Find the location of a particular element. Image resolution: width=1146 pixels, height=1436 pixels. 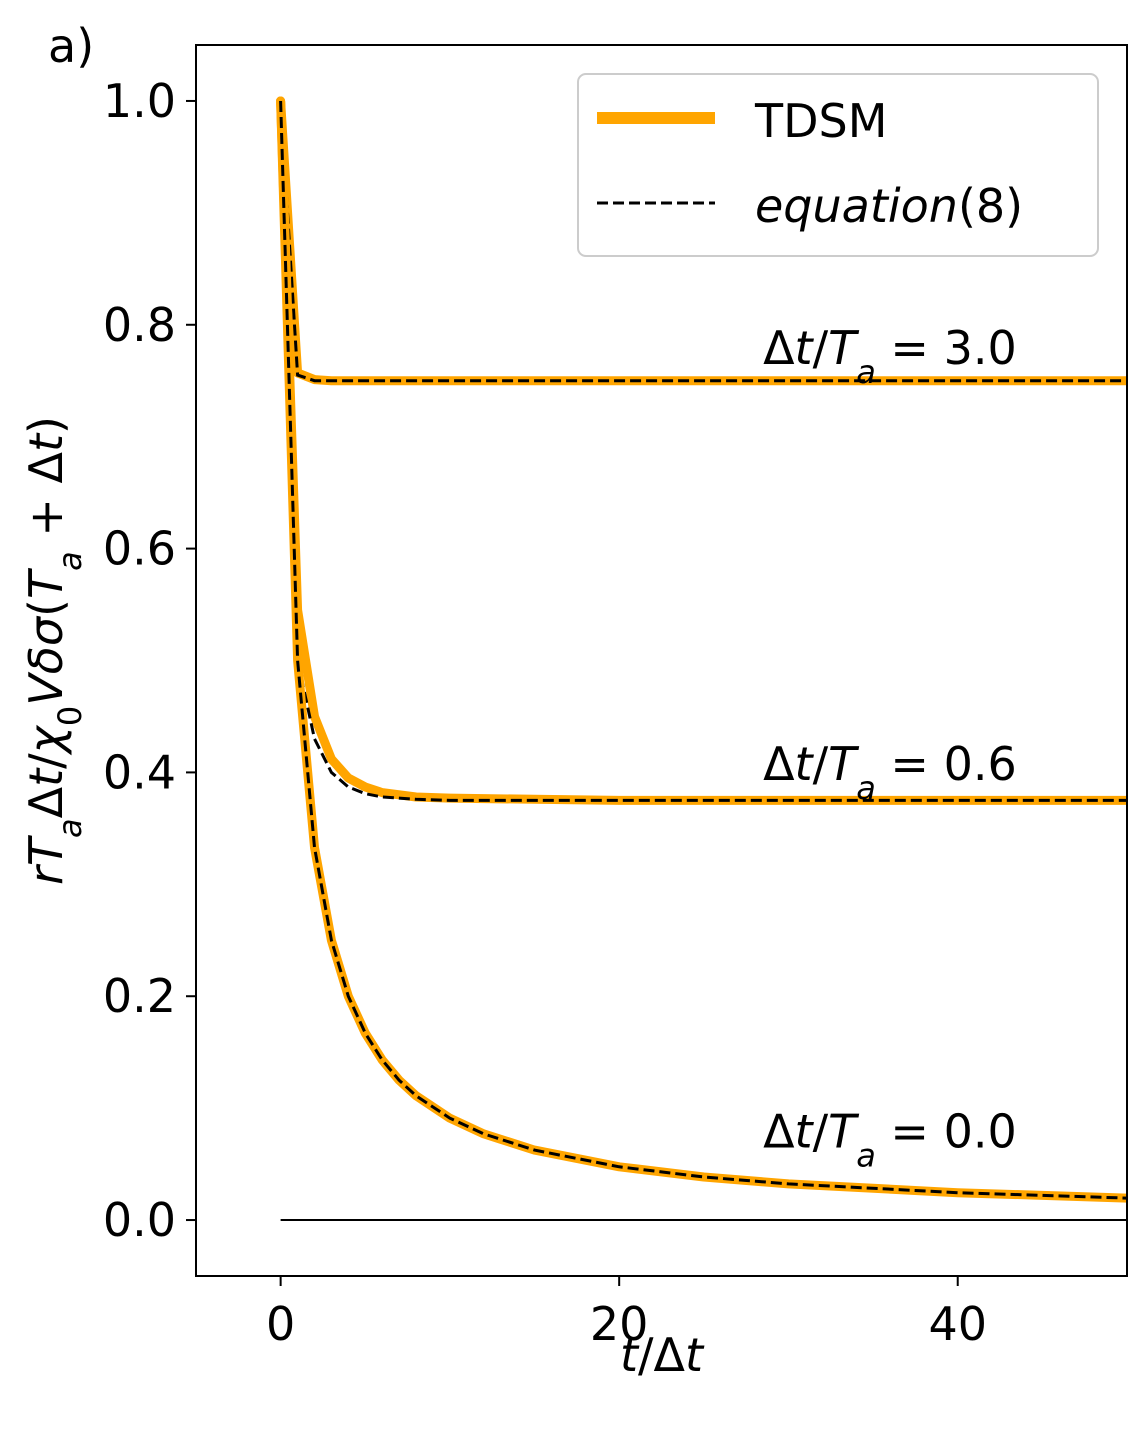

annotation--t-t-06: Δt/Ta = 0.6 is located at coordinates (890, 772).